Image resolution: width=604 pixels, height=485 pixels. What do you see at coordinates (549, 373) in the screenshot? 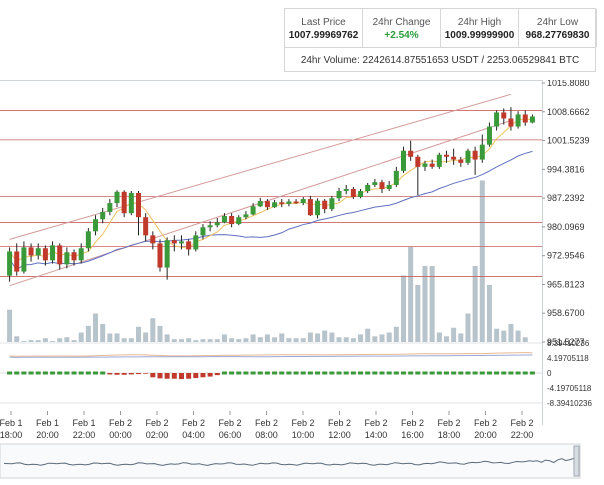
I see `macd-axis-label: 0` at bounding box center [549, 373].